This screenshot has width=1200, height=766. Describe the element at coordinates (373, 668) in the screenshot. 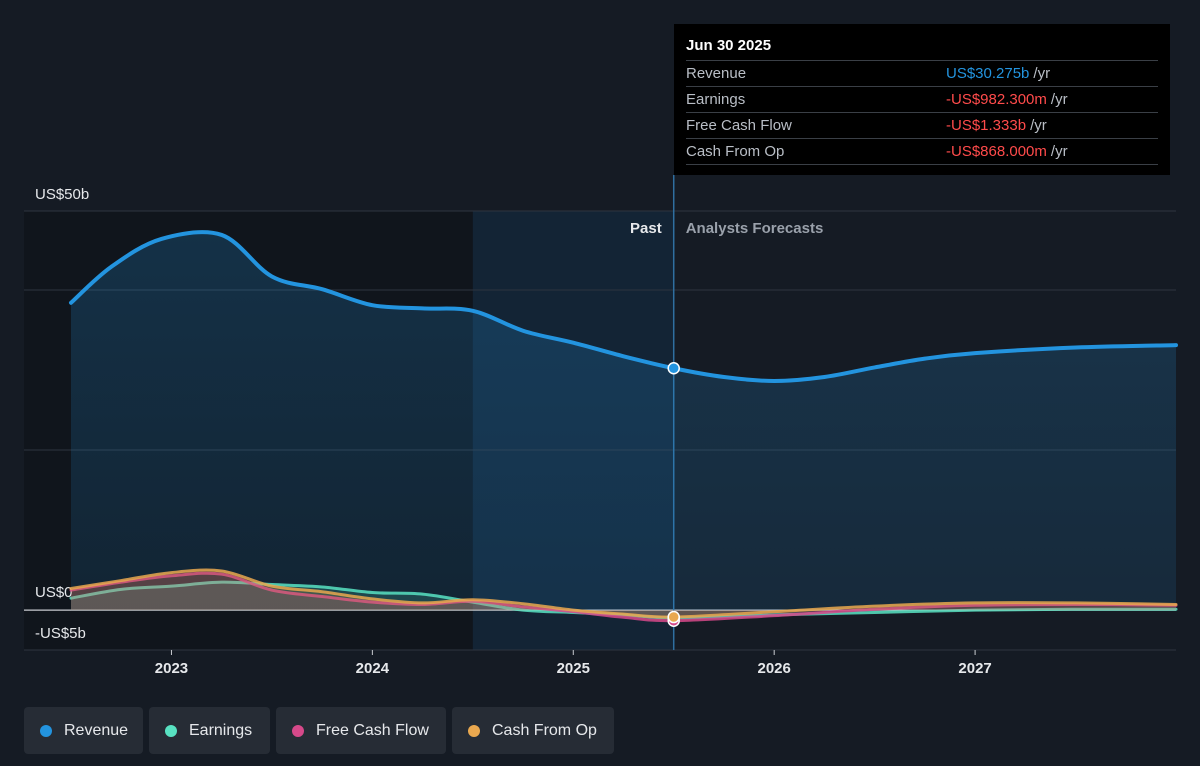

I see `x-tick-label: 2024` at that location.